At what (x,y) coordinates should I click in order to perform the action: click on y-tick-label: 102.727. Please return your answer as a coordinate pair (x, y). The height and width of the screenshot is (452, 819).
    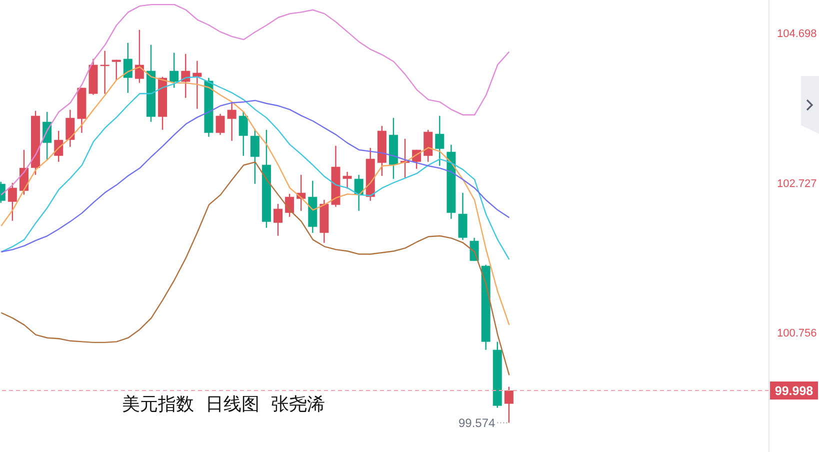
    Looking at the image, I should click on (797, 184).